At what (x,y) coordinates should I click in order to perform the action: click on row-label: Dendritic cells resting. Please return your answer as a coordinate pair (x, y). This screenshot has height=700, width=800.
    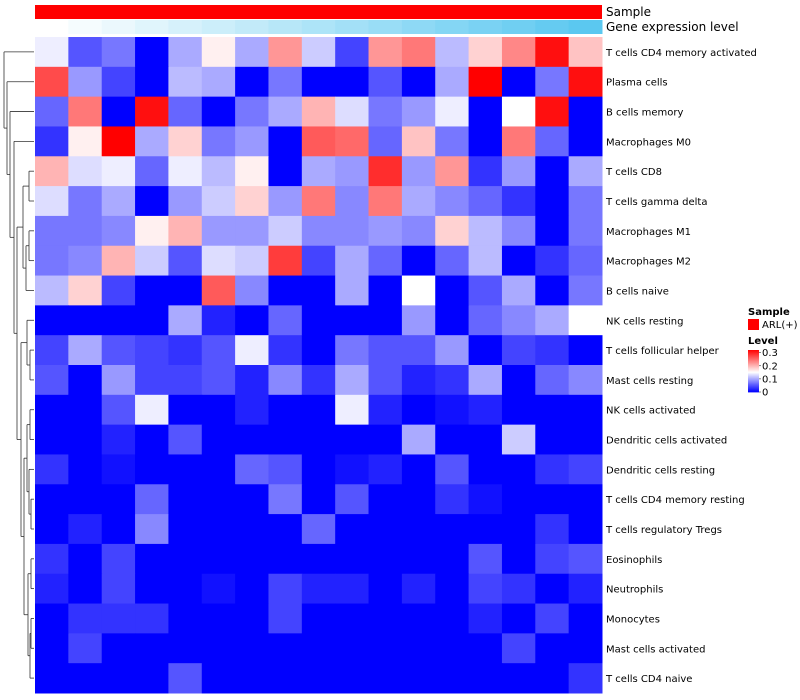
    Looking at the image, I should click on (660, 470).